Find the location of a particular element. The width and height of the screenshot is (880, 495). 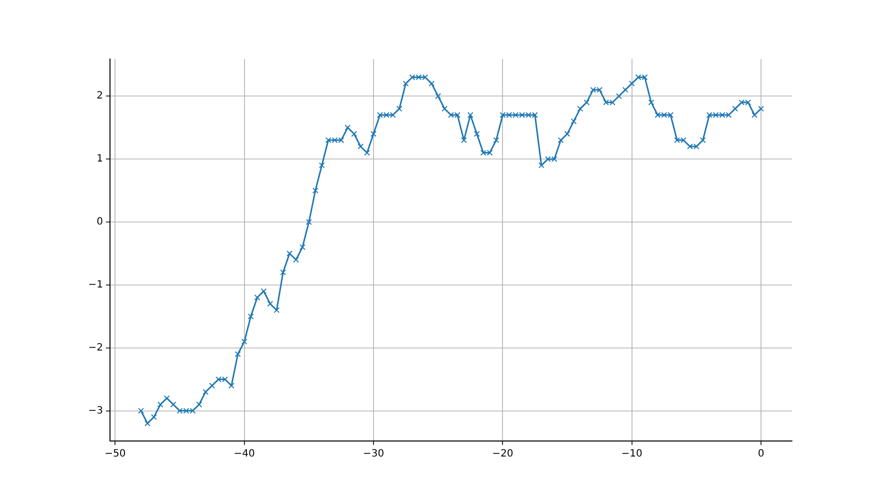

x-tick-label: −10 is located at coordinates (631, 454).